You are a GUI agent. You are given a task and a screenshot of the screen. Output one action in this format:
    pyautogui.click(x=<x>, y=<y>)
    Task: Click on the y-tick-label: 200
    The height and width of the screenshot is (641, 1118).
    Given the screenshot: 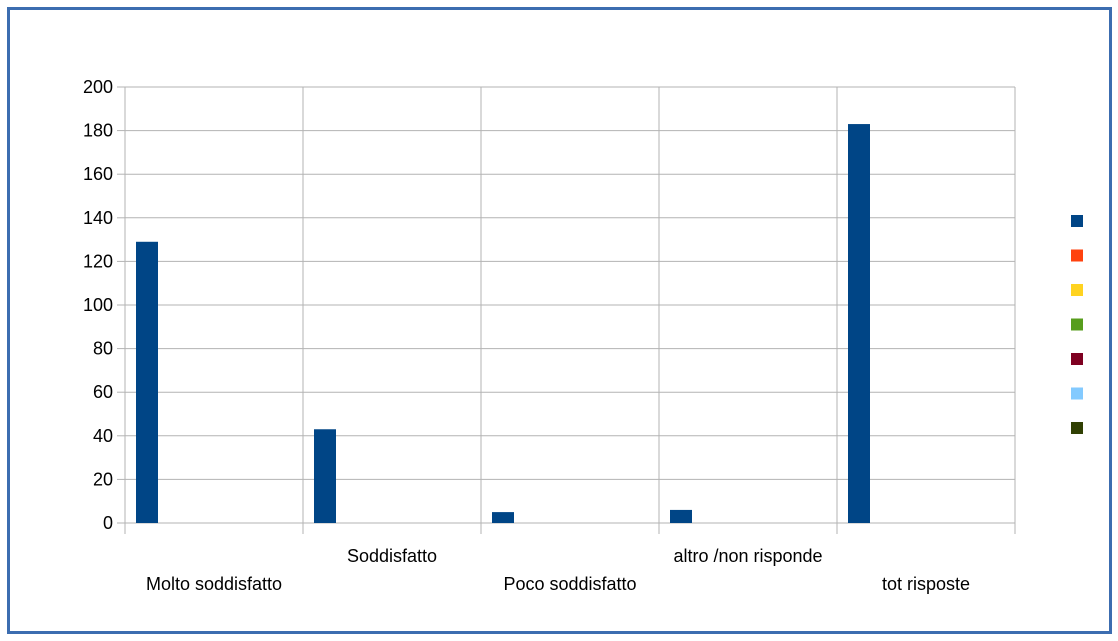 What is the action you would take?
    pyautogui.click(x=98, y=87)
    